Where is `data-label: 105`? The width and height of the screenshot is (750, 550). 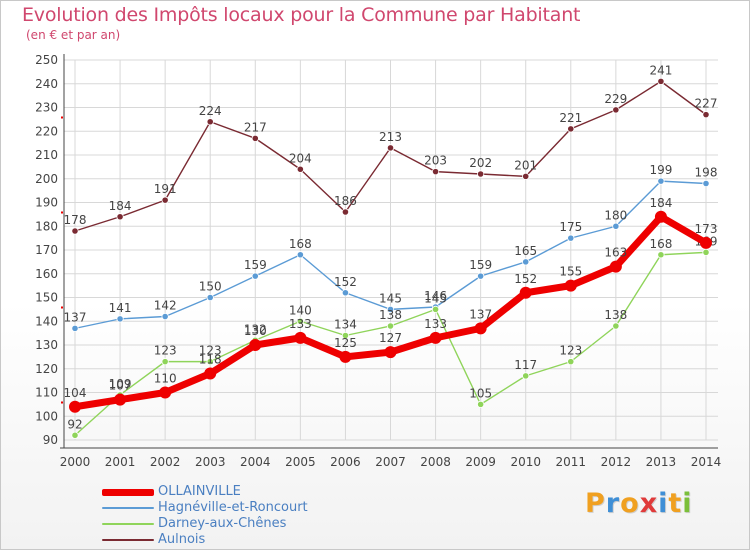
data-label: 105 is located at coordinates (480, 393).